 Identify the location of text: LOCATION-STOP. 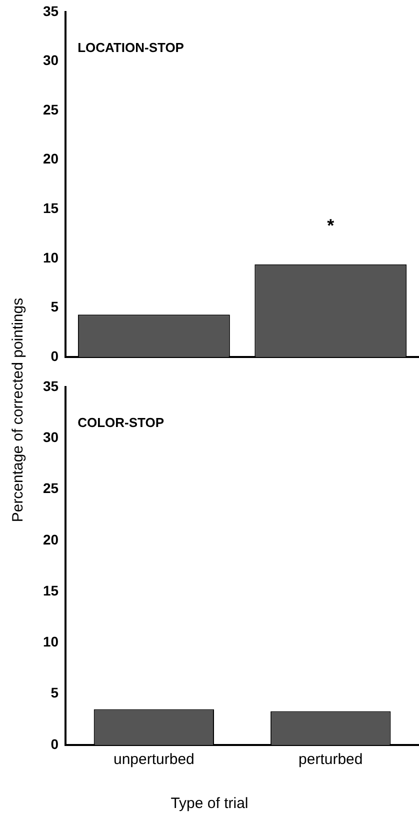
(131, 48).